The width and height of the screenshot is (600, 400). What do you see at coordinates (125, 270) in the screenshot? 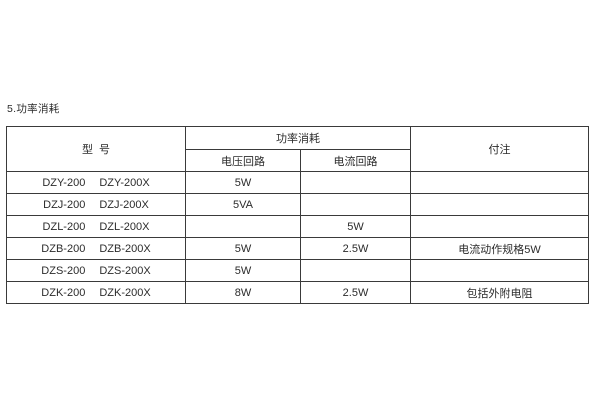
I see `model-name: DZS-200X` at bounding box center [125, 270].